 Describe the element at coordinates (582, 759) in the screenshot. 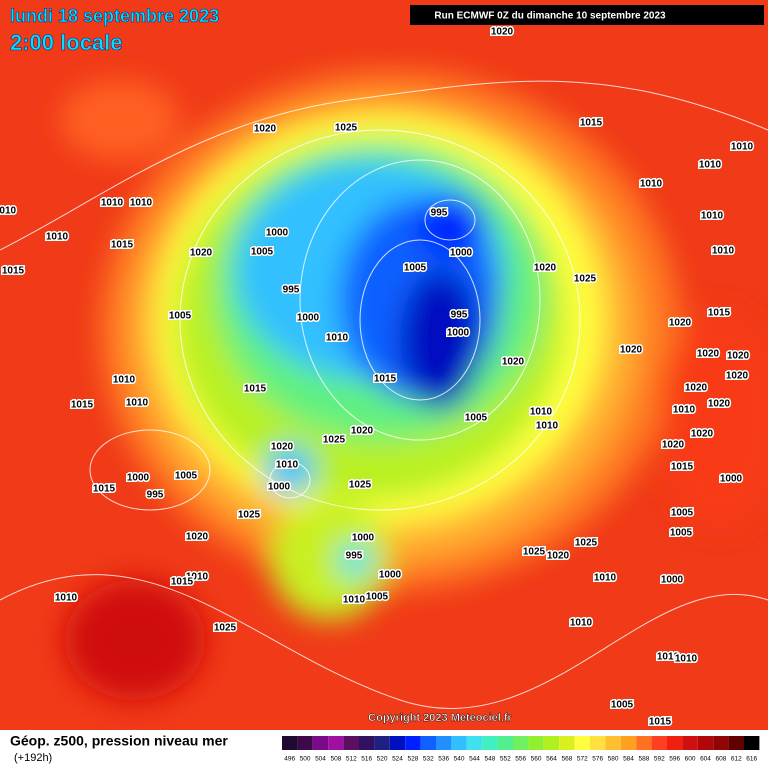

I see `legend-label: 572` at that location.